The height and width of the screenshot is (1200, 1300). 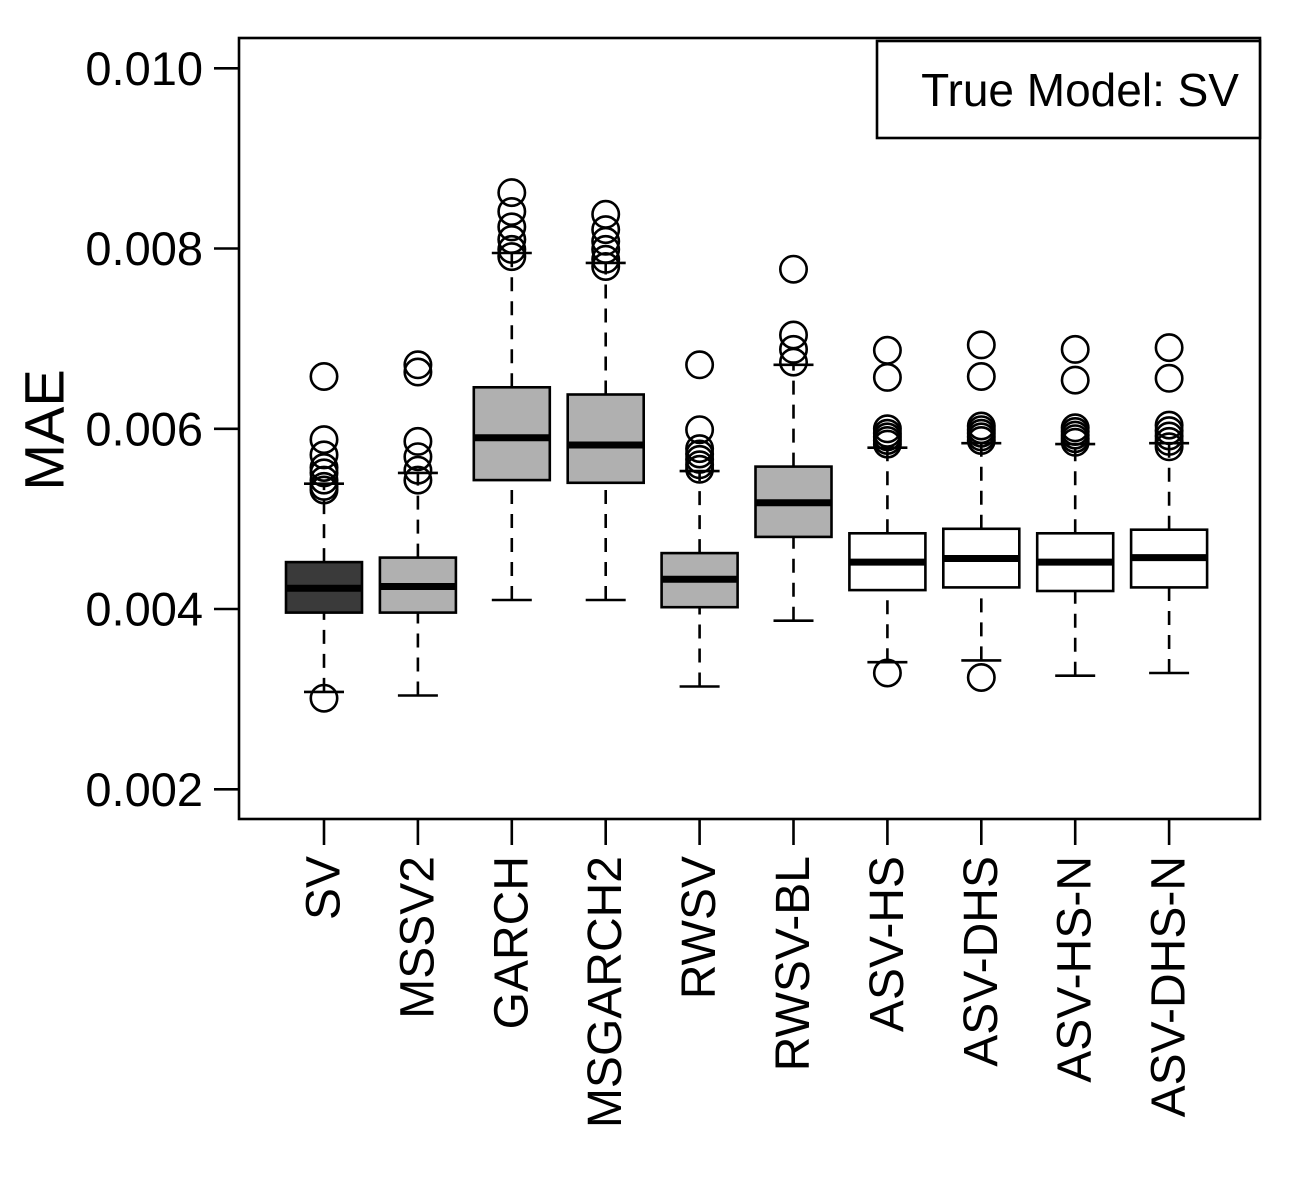 What do you see at coordinates (1080, 90) in the screenshot?
I see `legend-label: True Model: SV` at bounding box center [1080, 90].